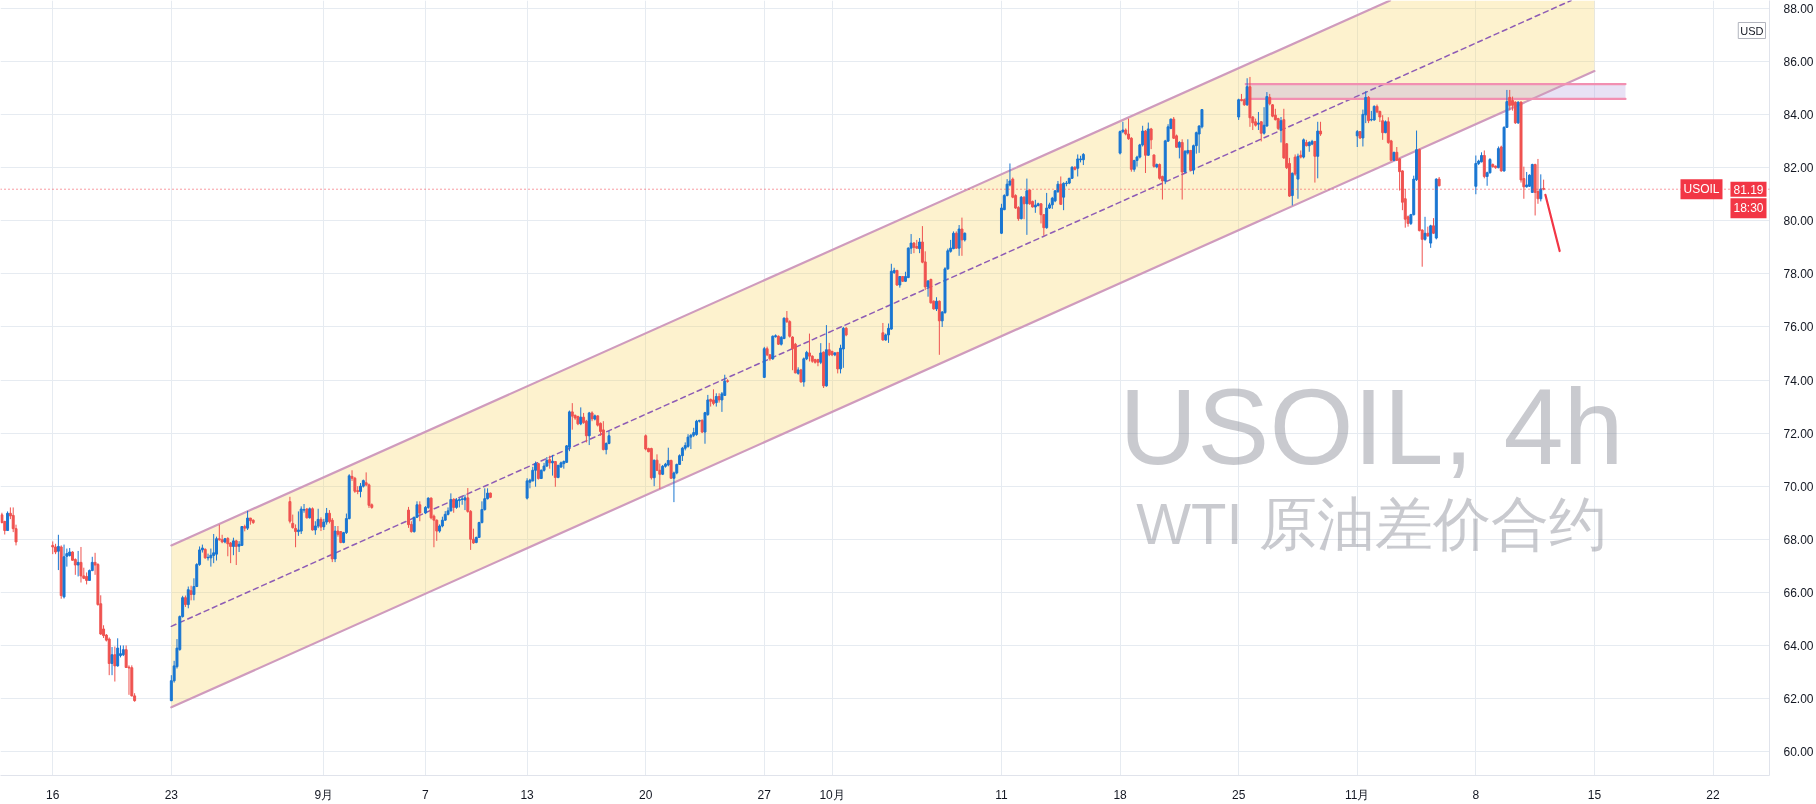  Describe the element at coordinates (832, 794) in the screenshot. I see `x-tick-label: 10月` at that location.